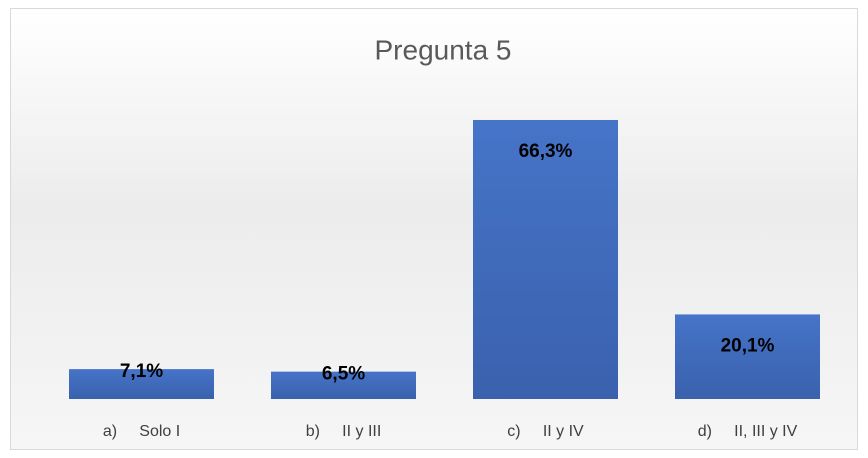  Describe the element at coordinates (748, 345) in the screenshot. I see `value-label: 20,1%` at that location.